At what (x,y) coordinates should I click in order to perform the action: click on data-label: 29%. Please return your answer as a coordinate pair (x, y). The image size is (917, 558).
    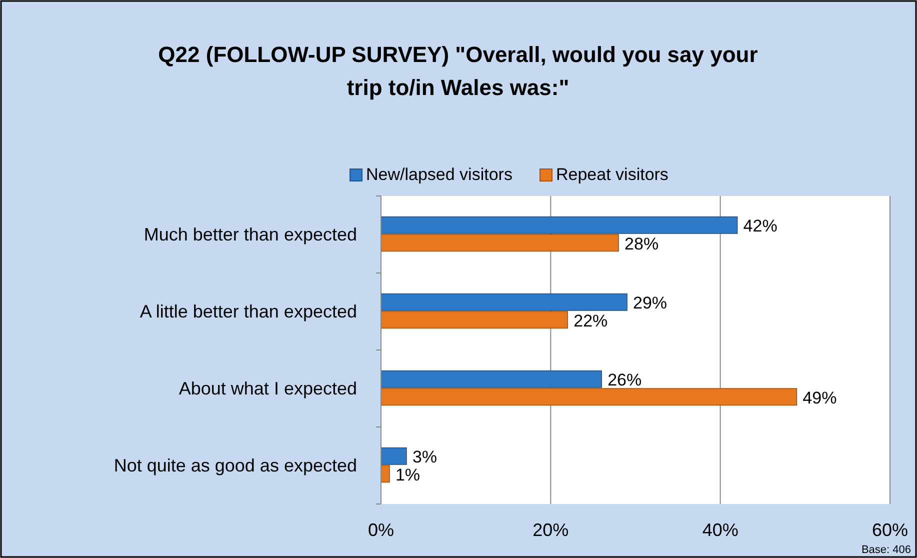
    Looking at the image, I should click on (650, 303).